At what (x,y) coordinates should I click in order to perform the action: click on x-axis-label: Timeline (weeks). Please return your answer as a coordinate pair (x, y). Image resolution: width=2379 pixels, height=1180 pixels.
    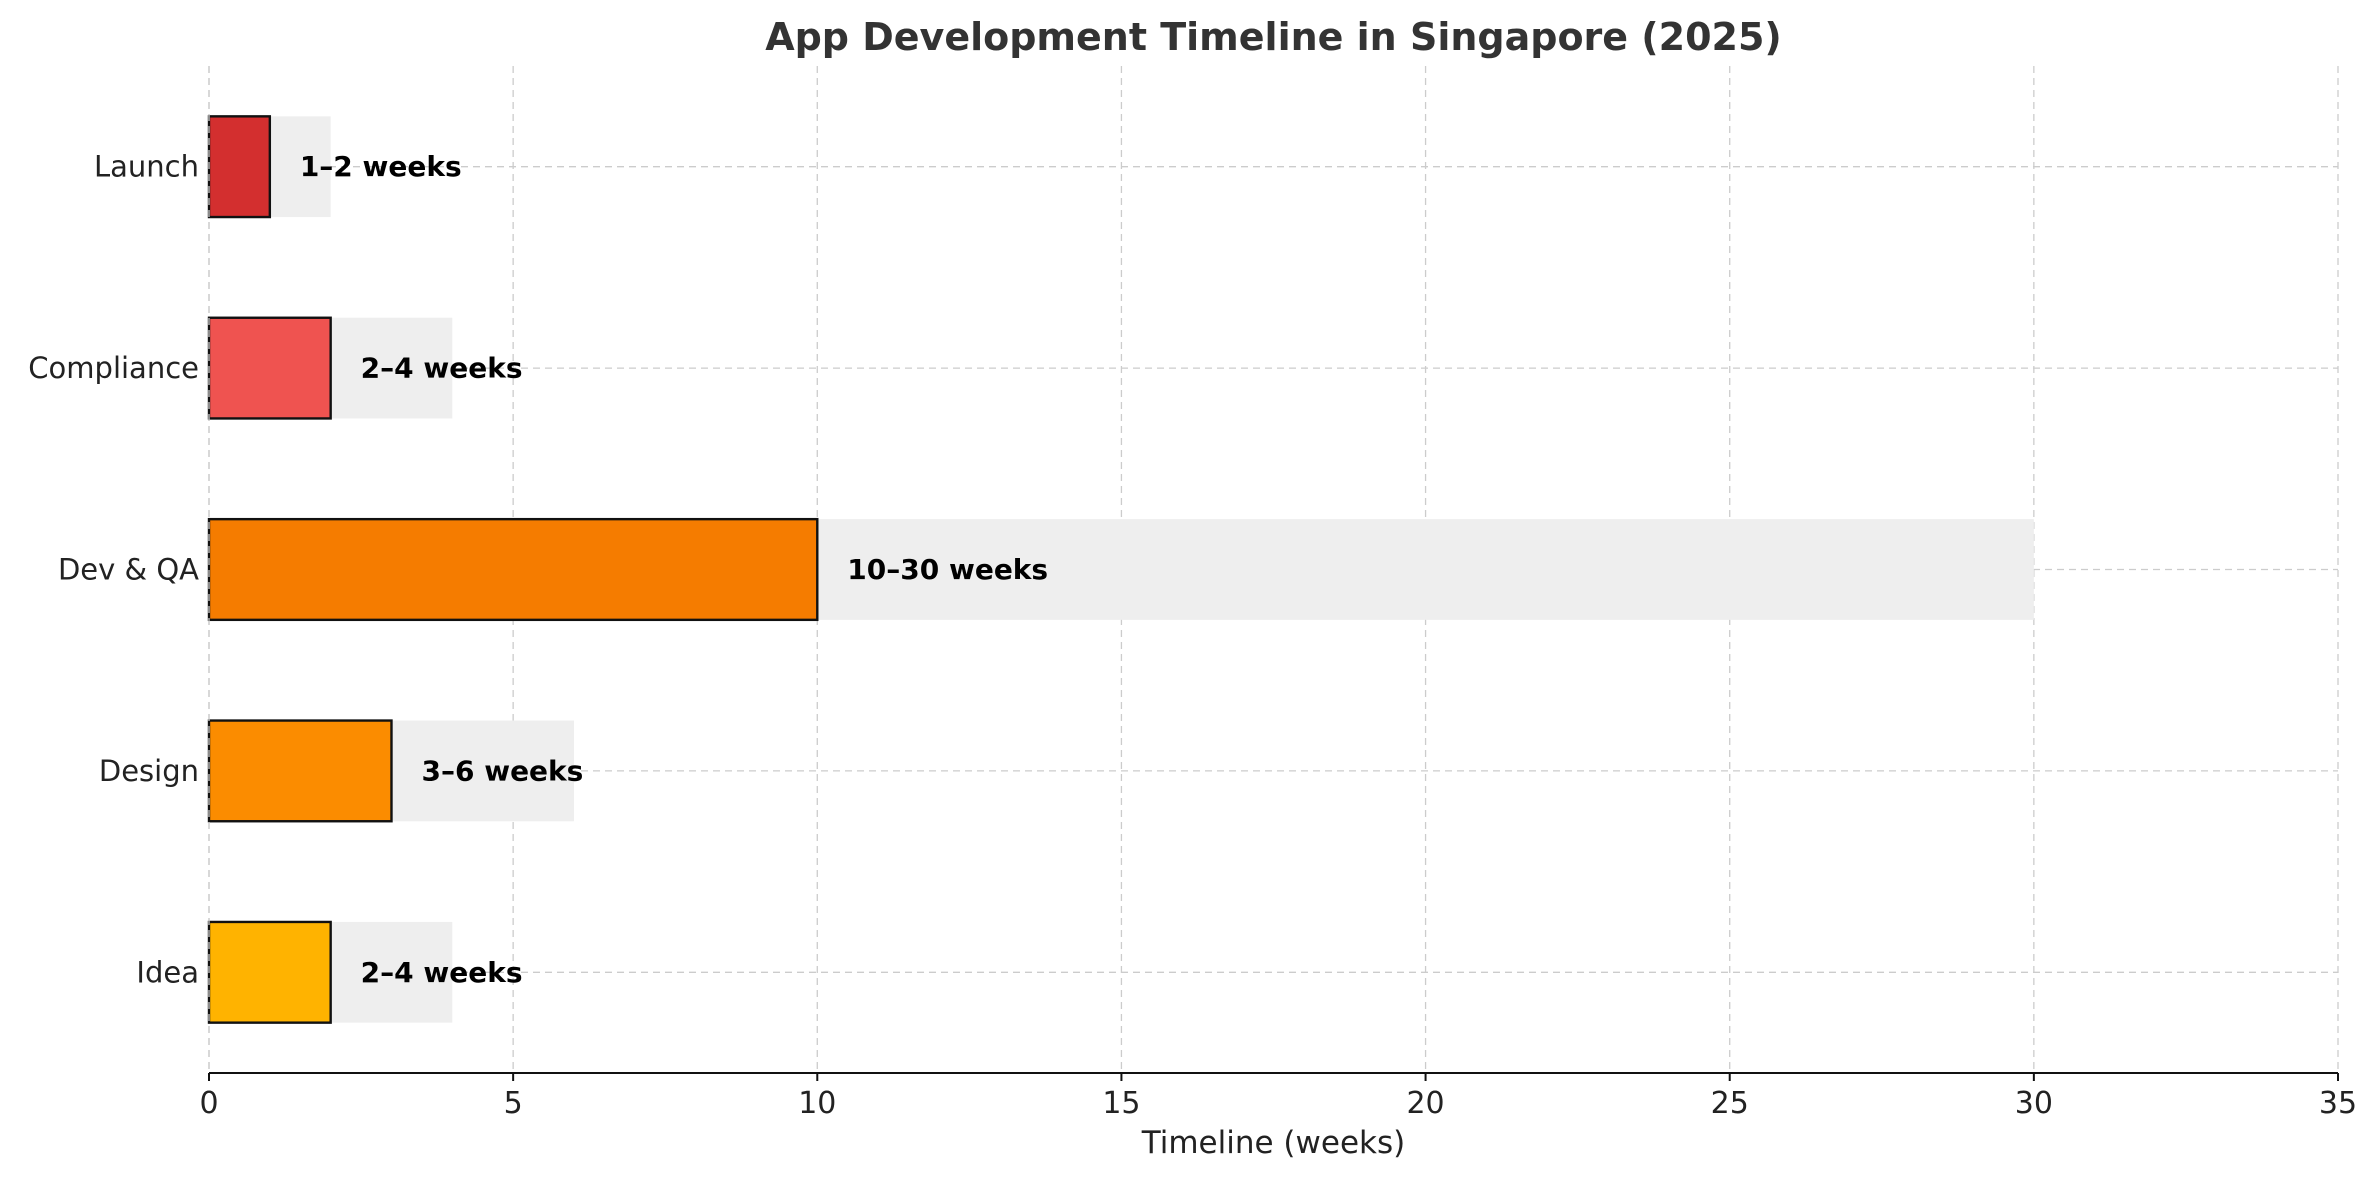
    Looking at the image, I should click on (1273, 1143).